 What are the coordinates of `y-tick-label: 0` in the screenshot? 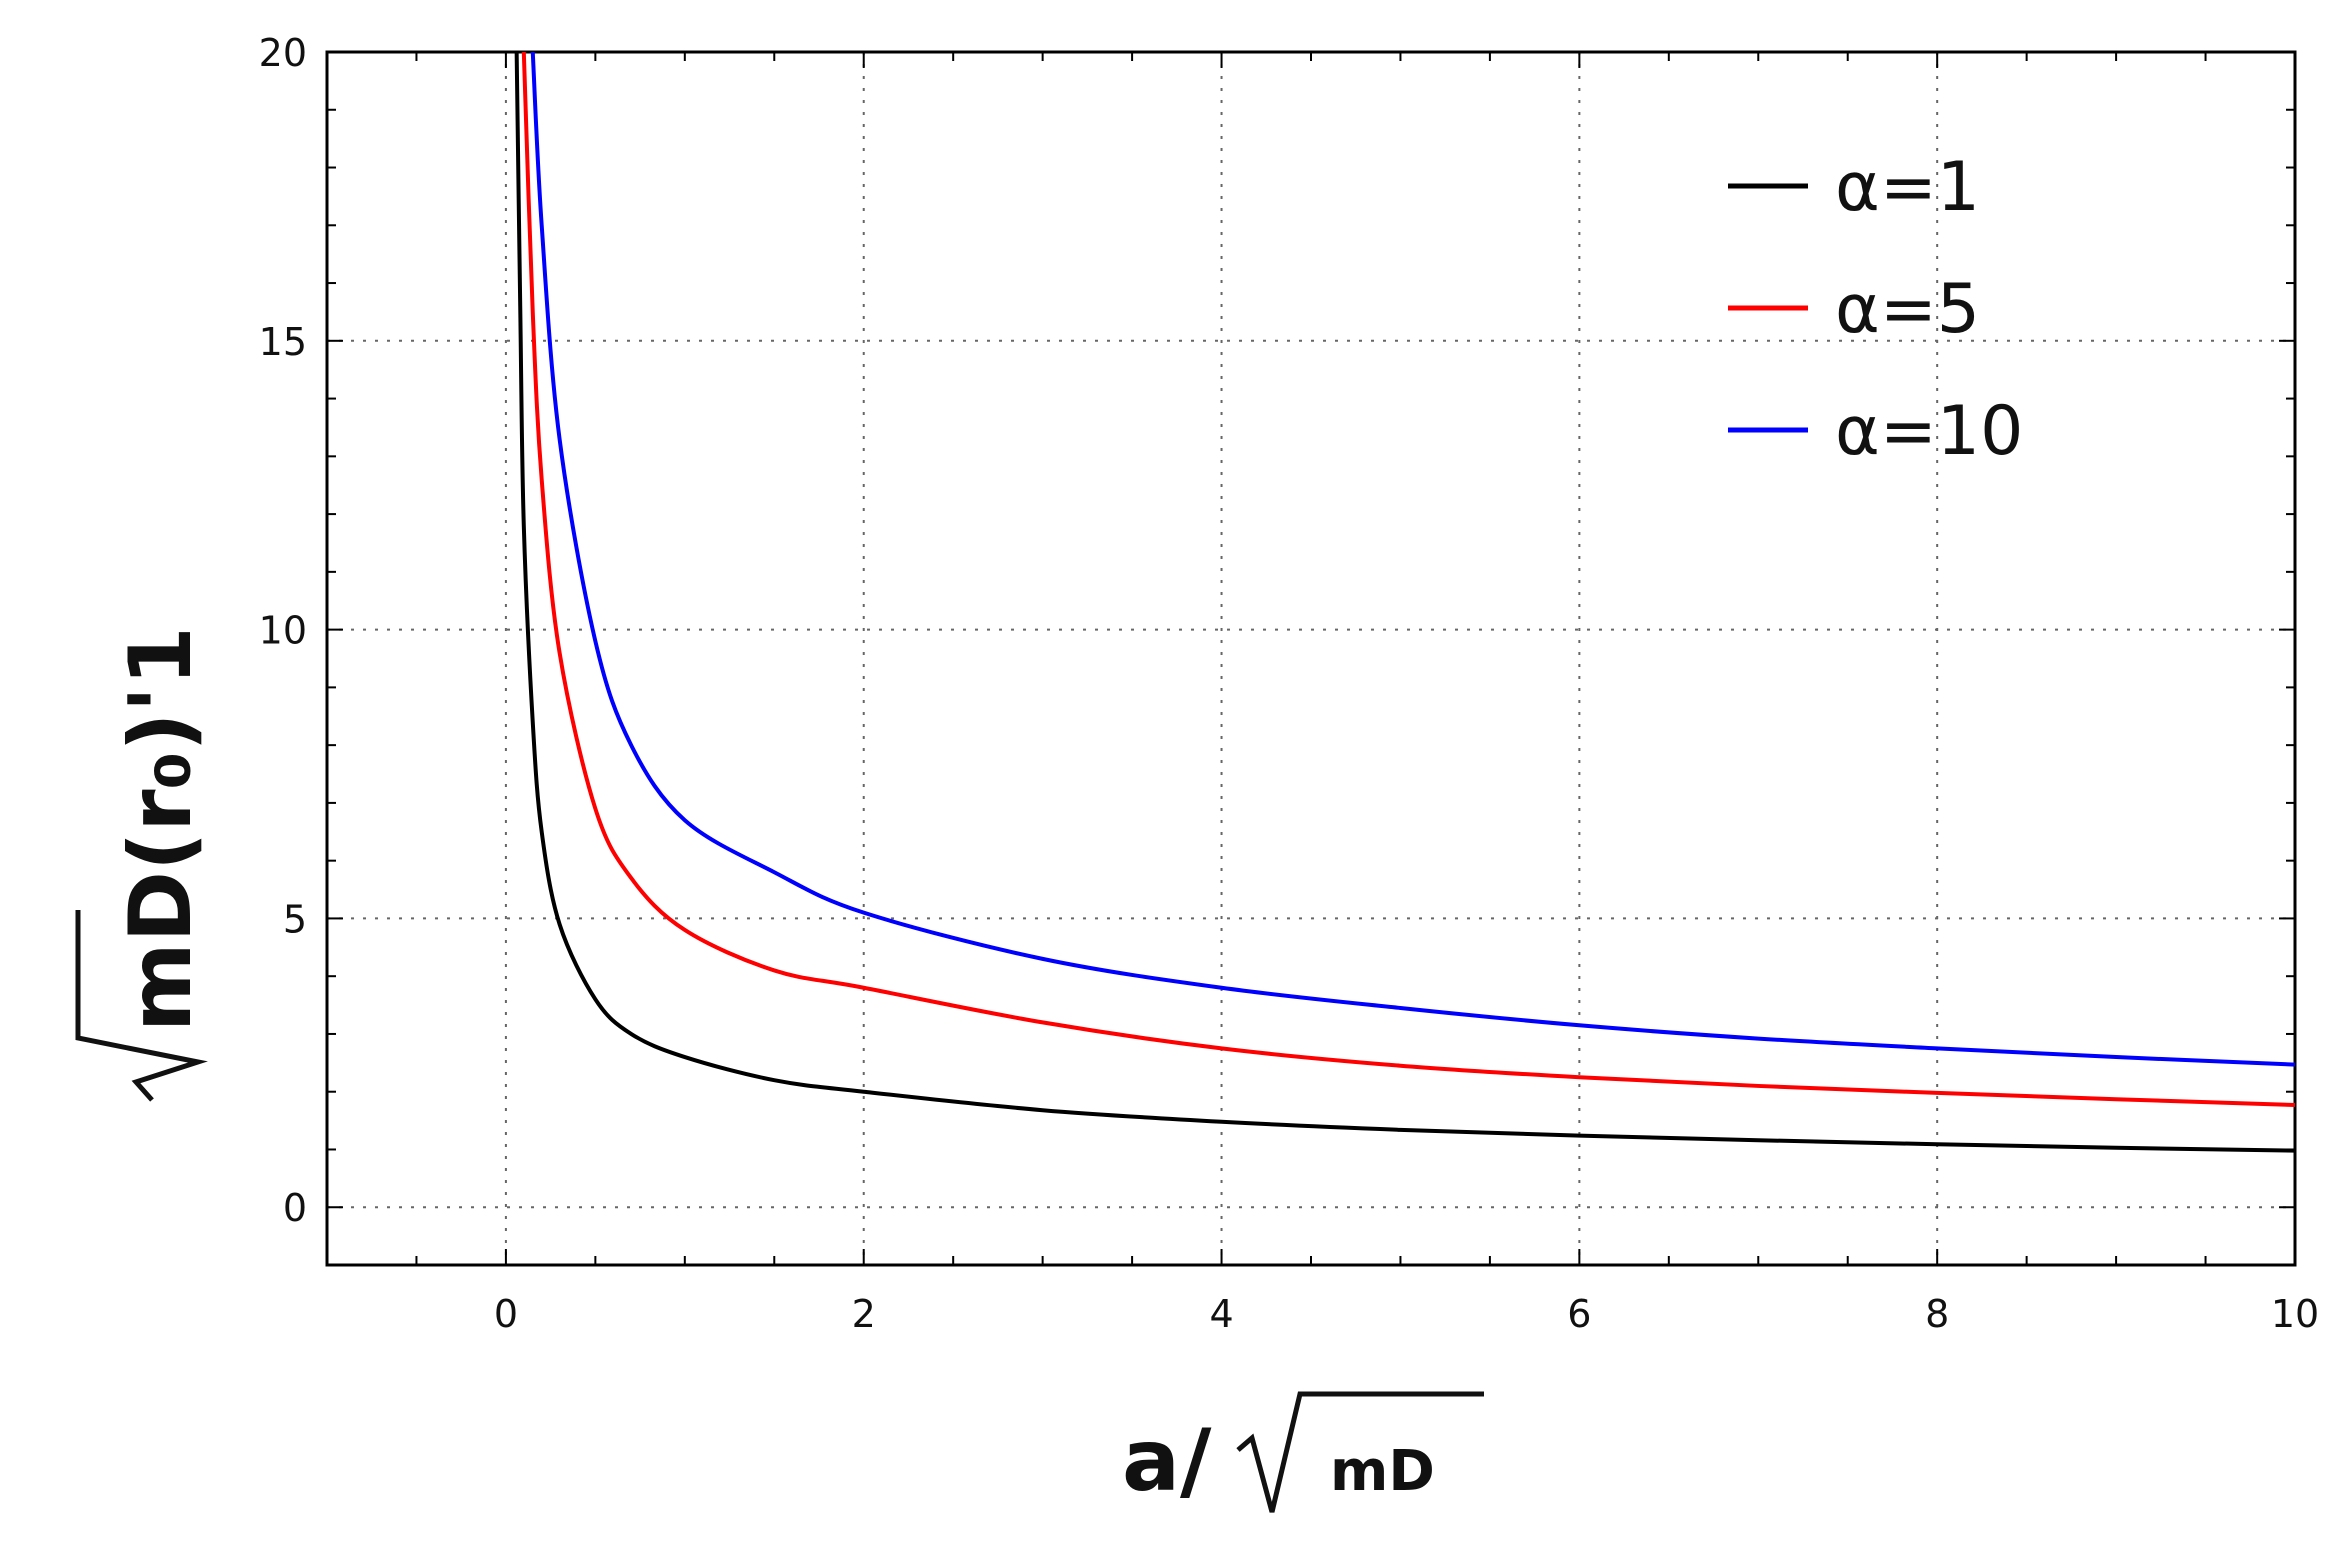 It's located at (295, 1208).